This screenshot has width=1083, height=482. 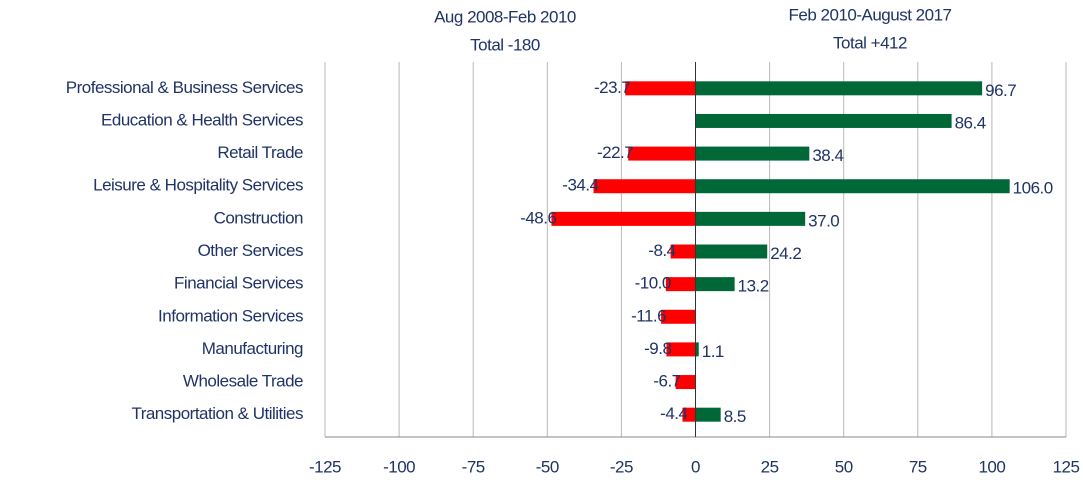 I want to click on series-header: Aug 2008-Feb 2010, so click(x=505, y=16).